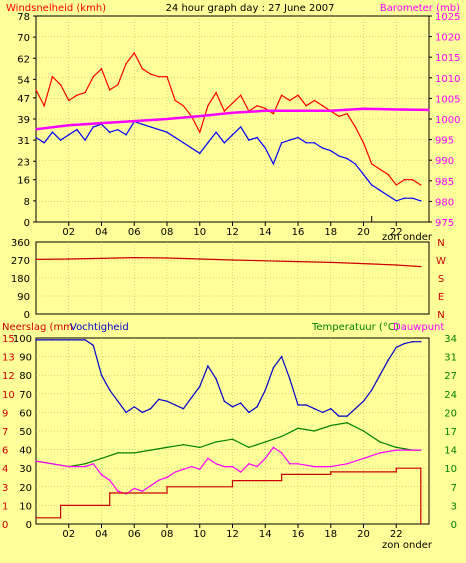 This screenshot has width=466, height=563. What do you see at coordinates (25, 395) in the screenshot?
I see `humidity-tick-label: 70` at bounding box center [25, 395].